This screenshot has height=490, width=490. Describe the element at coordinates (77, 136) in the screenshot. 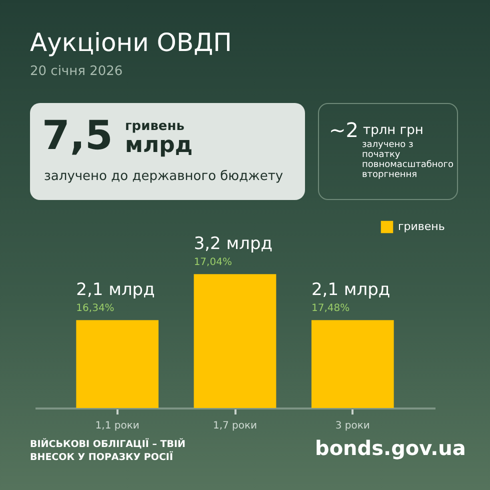

I see `text: 7,5` at that location.